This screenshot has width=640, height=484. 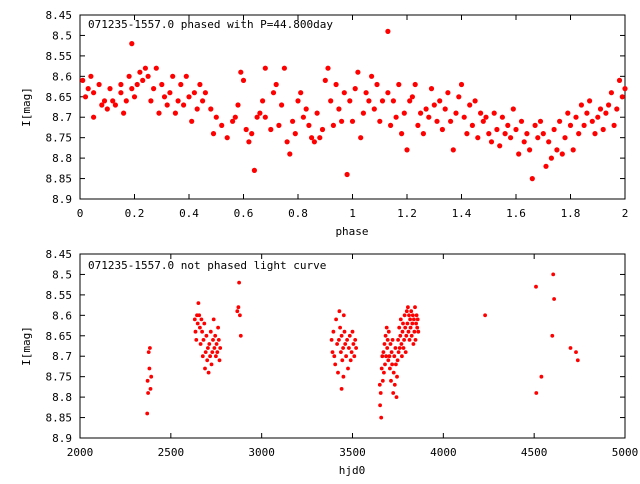 What do you see at coordinates (62, 158) in the screenshot?
I see `y-tick-label: 8.8` at bounding box center [62, 158].